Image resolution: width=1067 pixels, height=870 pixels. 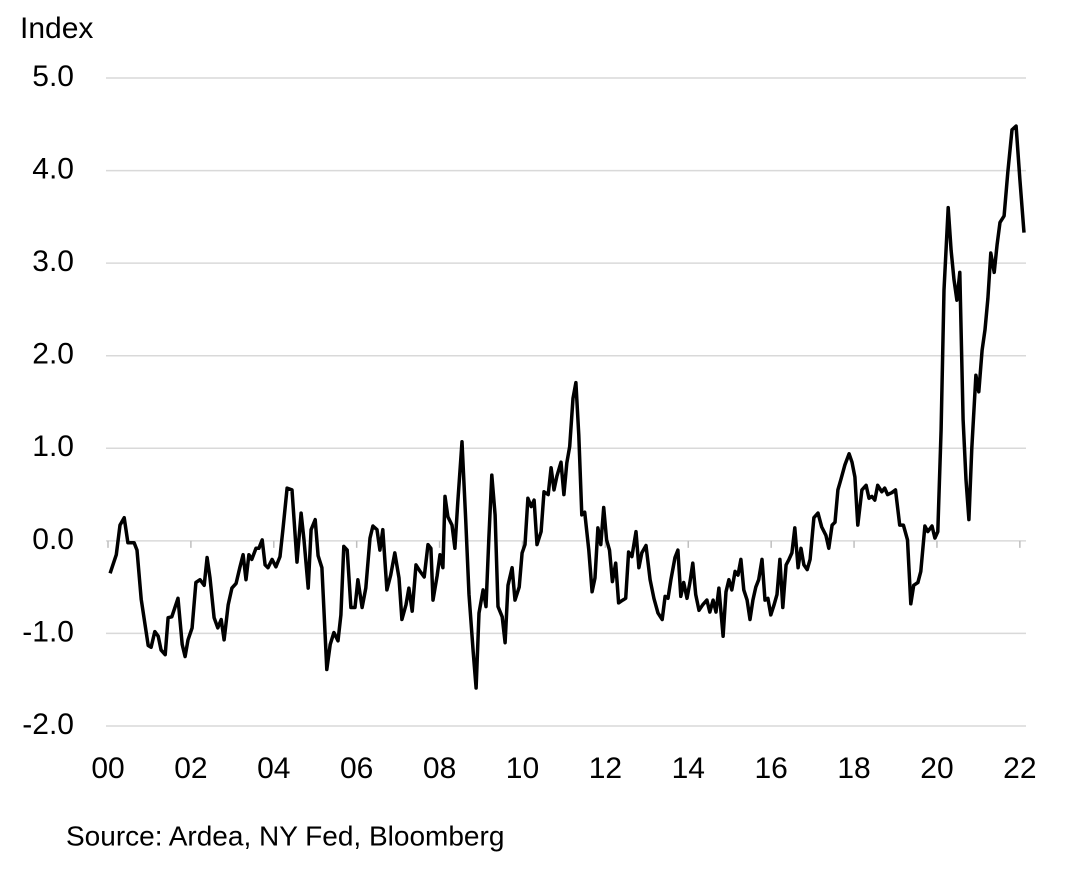 I want to click on x-tick-label: 02, so click(x=190, y=768).